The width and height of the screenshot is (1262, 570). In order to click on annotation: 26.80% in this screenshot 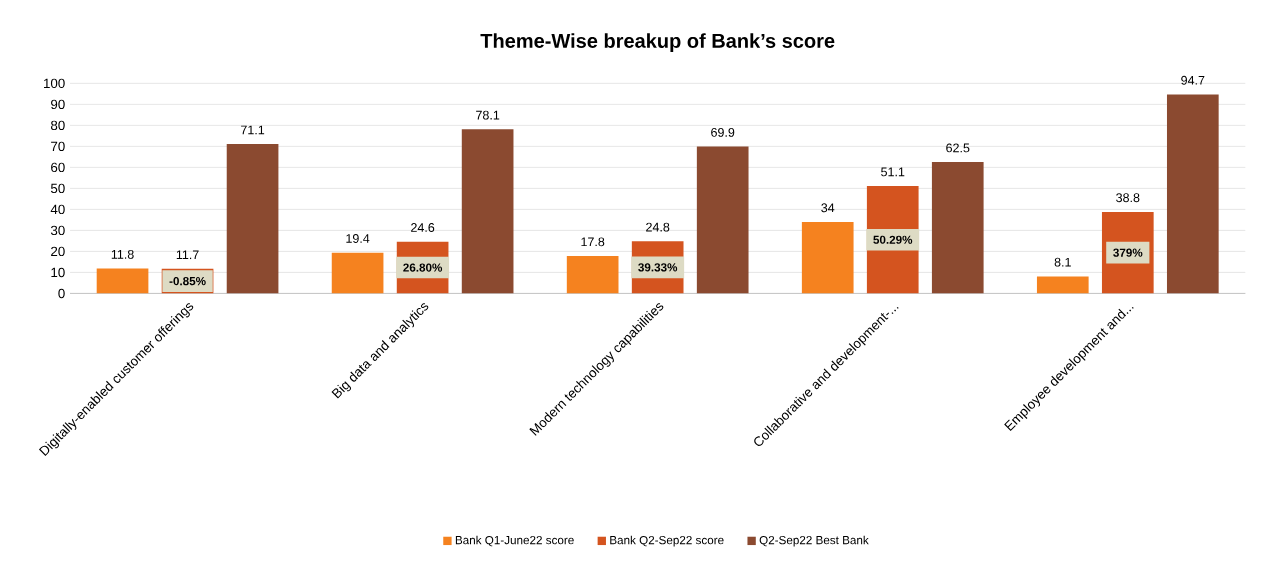, I will do `click(423, 267)`.